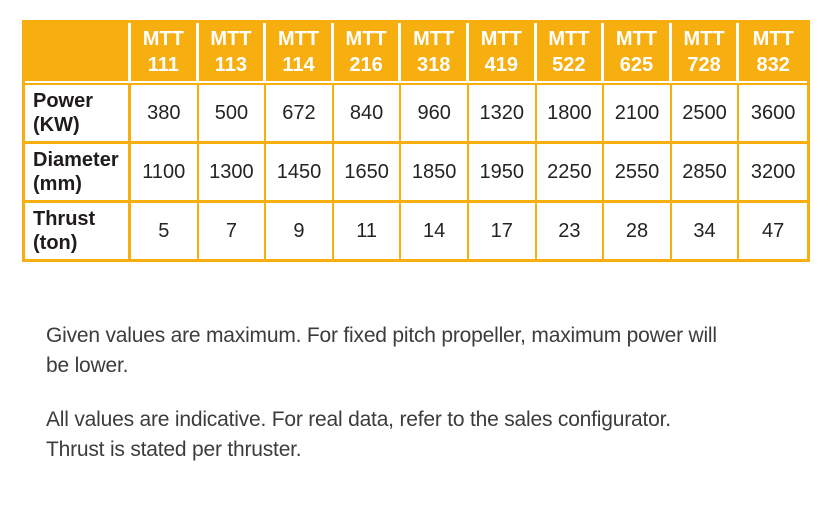 This screenshot has height=507, width=830. I want to click on column-header-mtt-113: MTT 113, so click(232, 53).